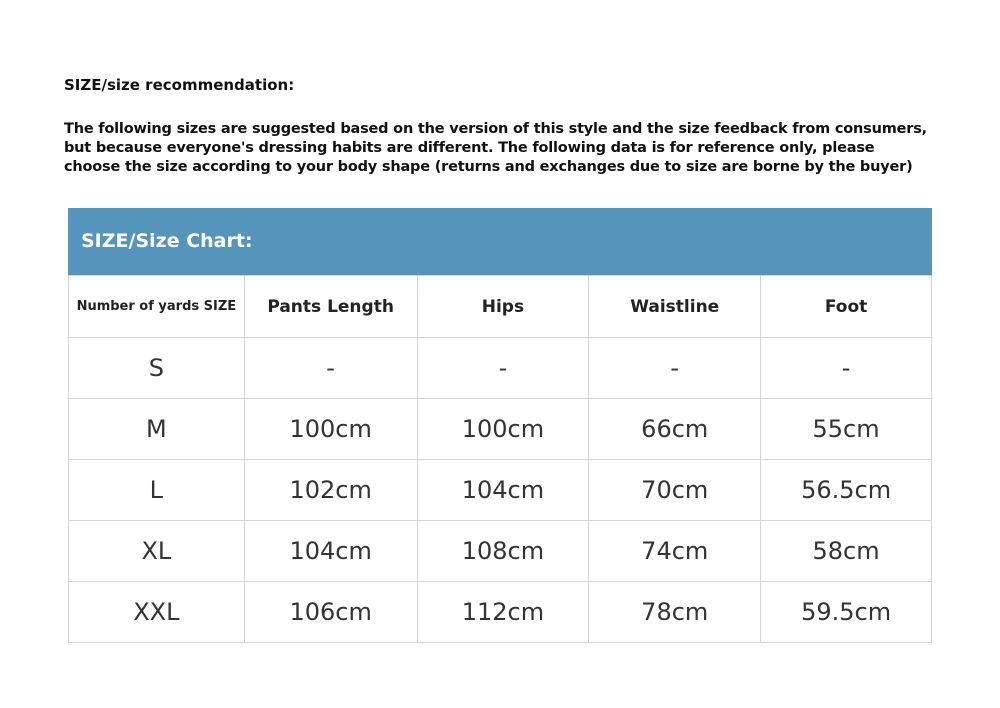 This screenshot has width=1000, height=708. Describe the element at coordinates (156, 612) in the screenshot. I see `table-cell: XXL` at that location.